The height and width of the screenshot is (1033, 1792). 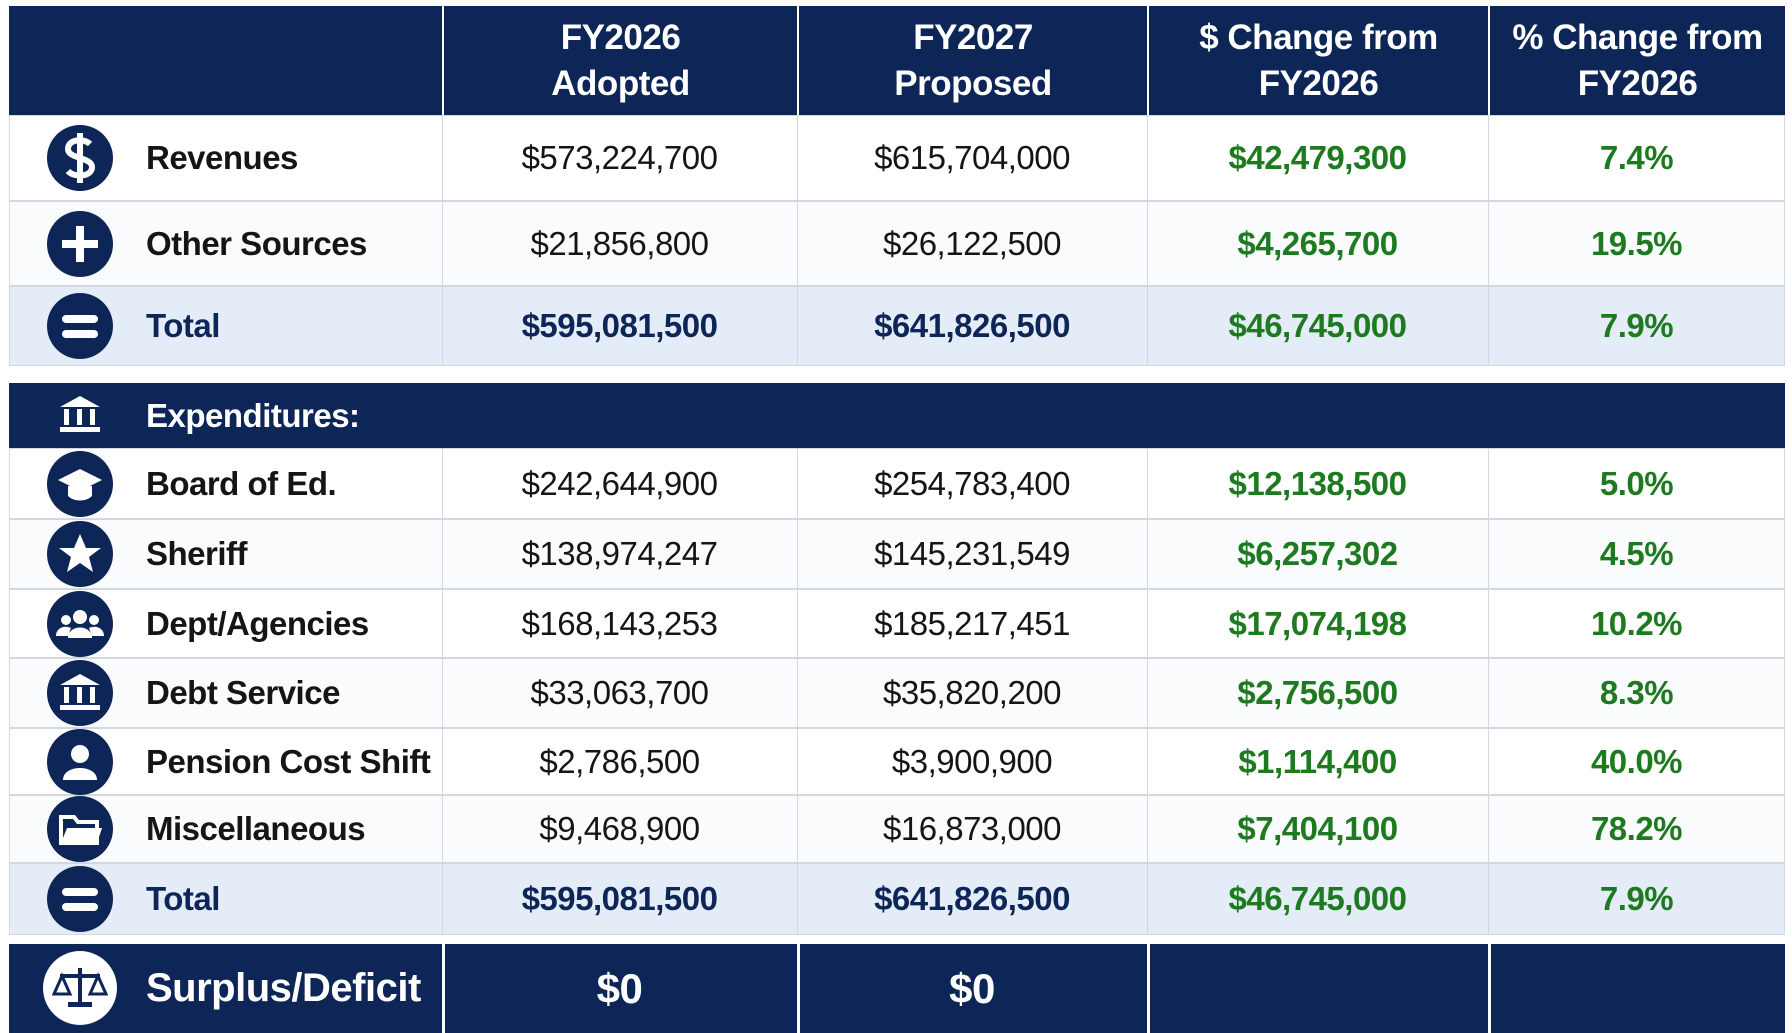 What do you see at coordinates (973, 60) in the screenshot?
I see `column-header: FY2027 Proposed` at bounding box center [973, 60].